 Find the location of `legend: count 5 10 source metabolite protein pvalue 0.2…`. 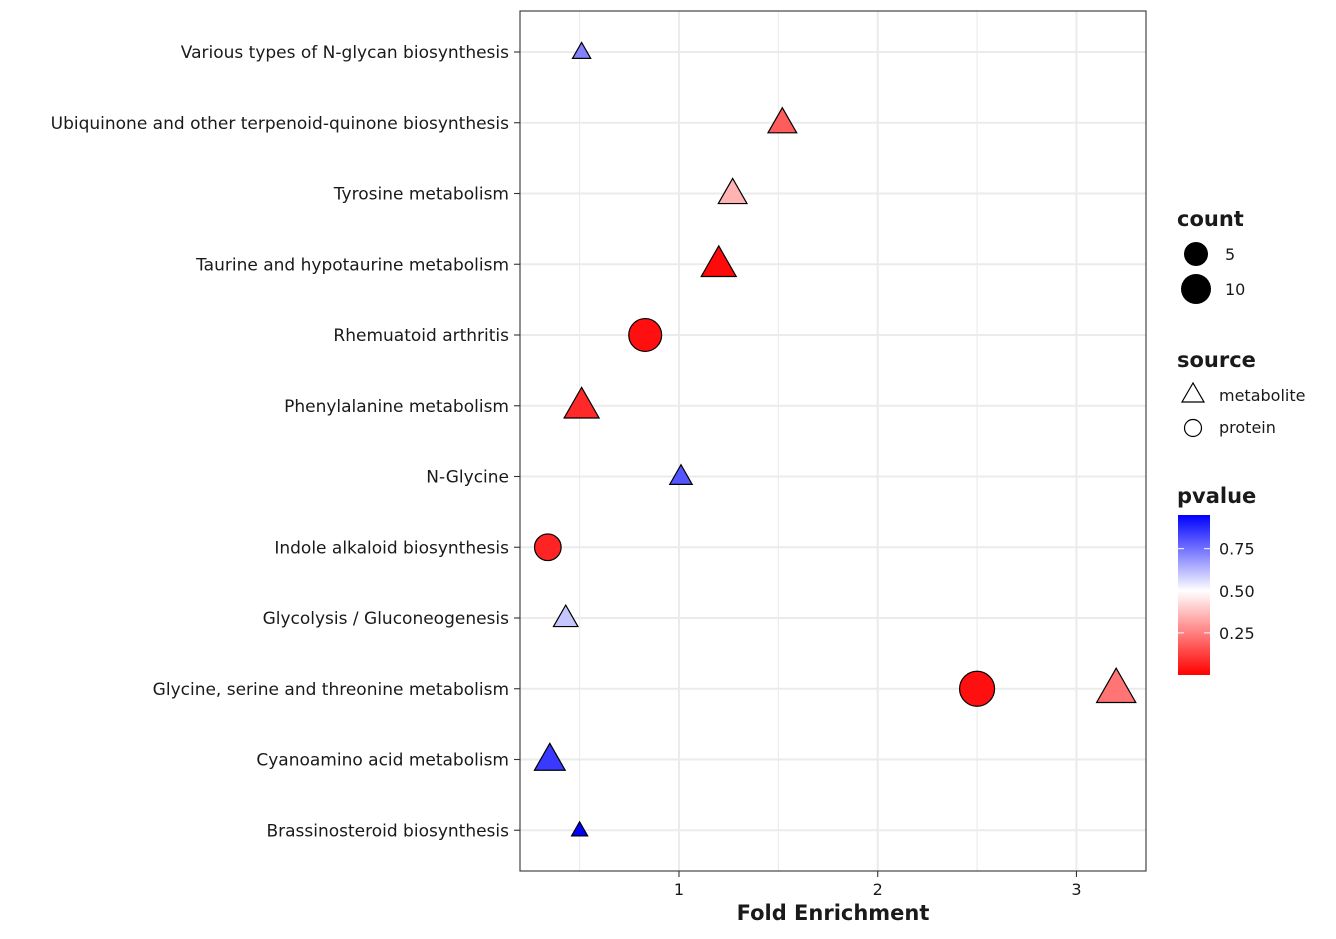

legend: count 5 10 source metabolite protein pvalue 0.2… is located at coordinates (1241, 441).